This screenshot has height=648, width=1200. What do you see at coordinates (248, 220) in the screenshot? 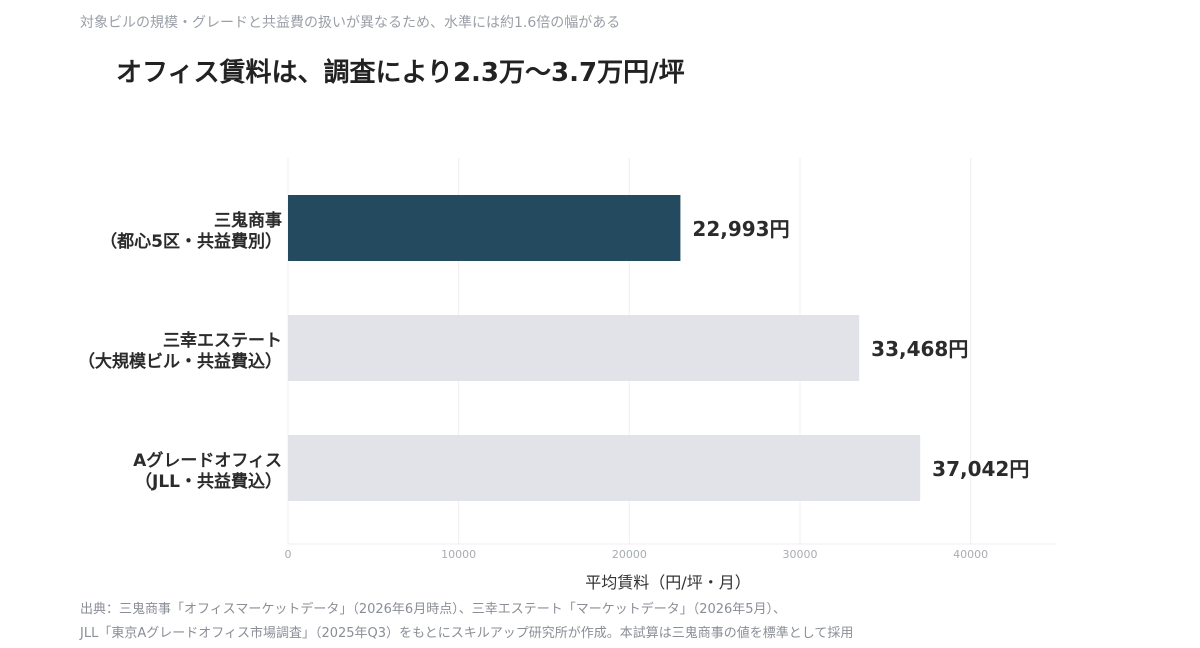
I see `category-label-line: 三鬼商事` at bounding box center [248, 220].